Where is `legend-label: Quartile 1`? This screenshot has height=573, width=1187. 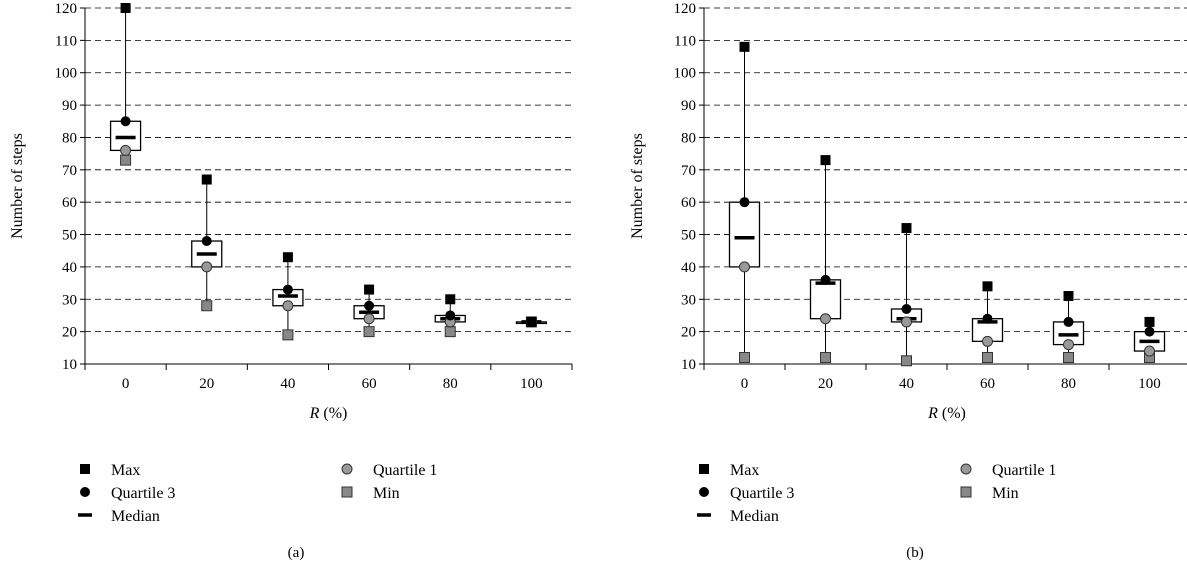
legend-label: Quartile 1 is located at coordinates (405, 470).